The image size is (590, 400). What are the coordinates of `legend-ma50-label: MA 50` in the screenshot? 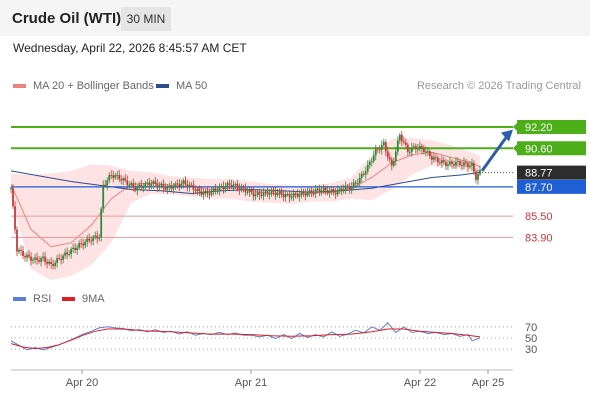 It's located at (192, 86).